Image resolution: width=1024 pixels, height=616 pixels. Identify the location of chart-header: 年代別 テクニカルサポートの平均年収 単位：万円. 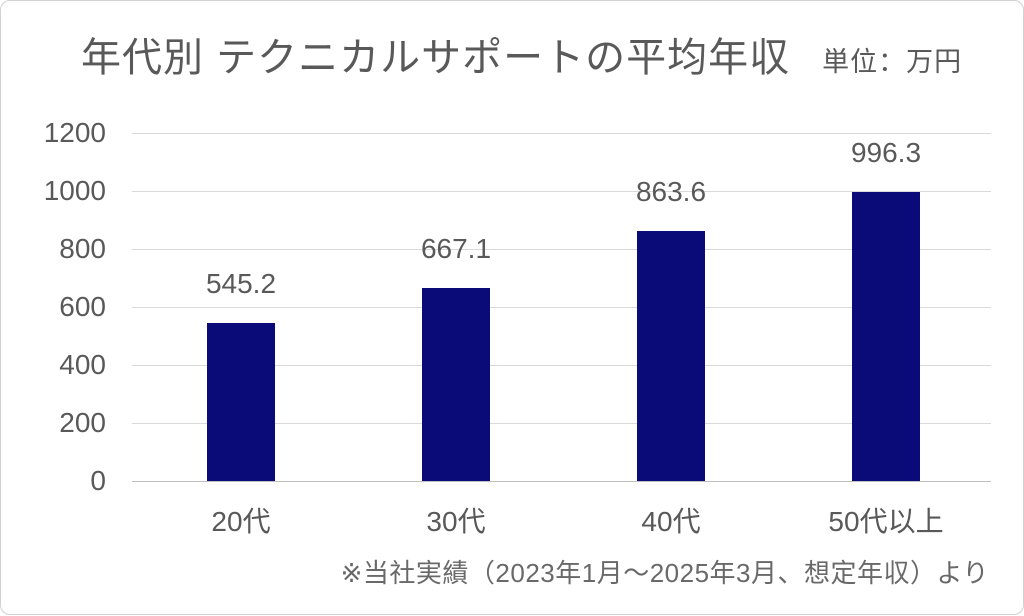
(521, 54).